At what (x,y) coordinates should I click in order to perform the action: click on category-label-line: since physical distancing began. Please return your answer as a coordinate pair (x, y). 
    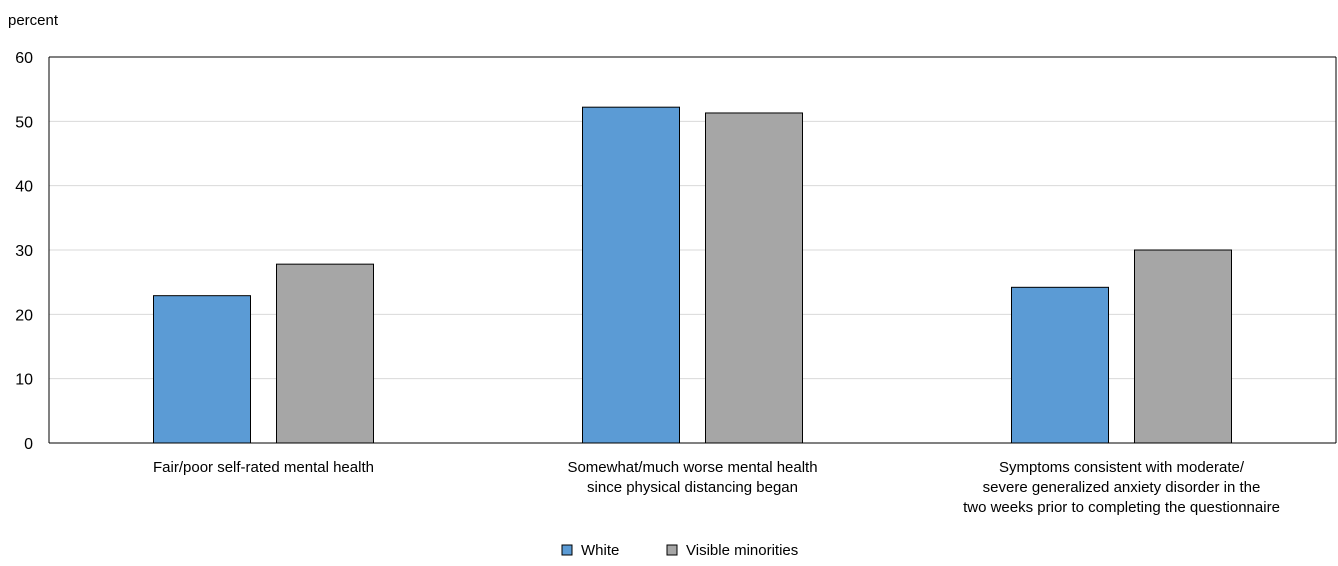
    Looking at the image, I should click on (692, 487).